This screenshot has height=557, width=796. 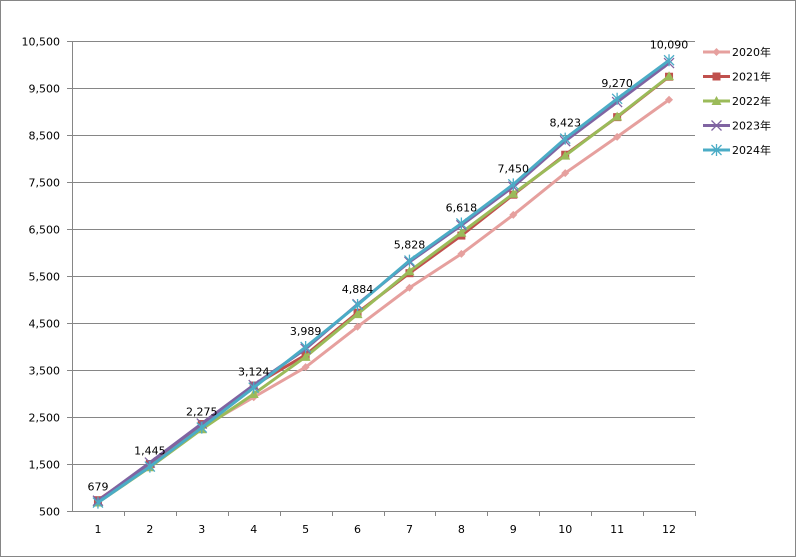 What do you see at coordinates (201, 529) in the screenshot?
I see `x-tick-label: 3` at bounding box center [201, 529].